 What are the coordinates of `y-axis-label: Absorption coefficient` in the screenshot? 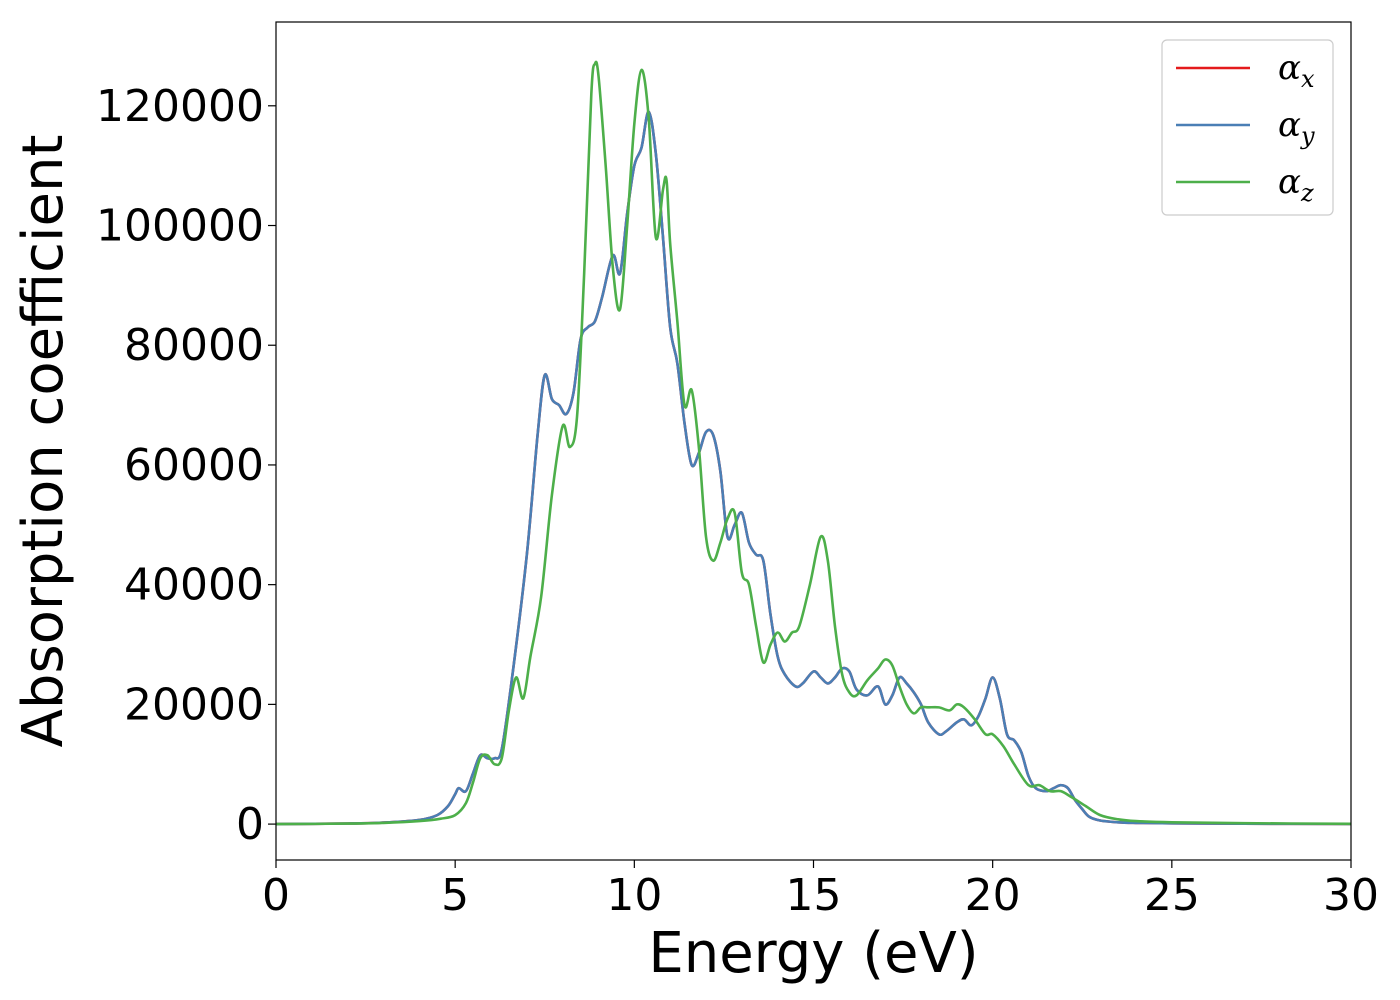 It's located at (43, 441).